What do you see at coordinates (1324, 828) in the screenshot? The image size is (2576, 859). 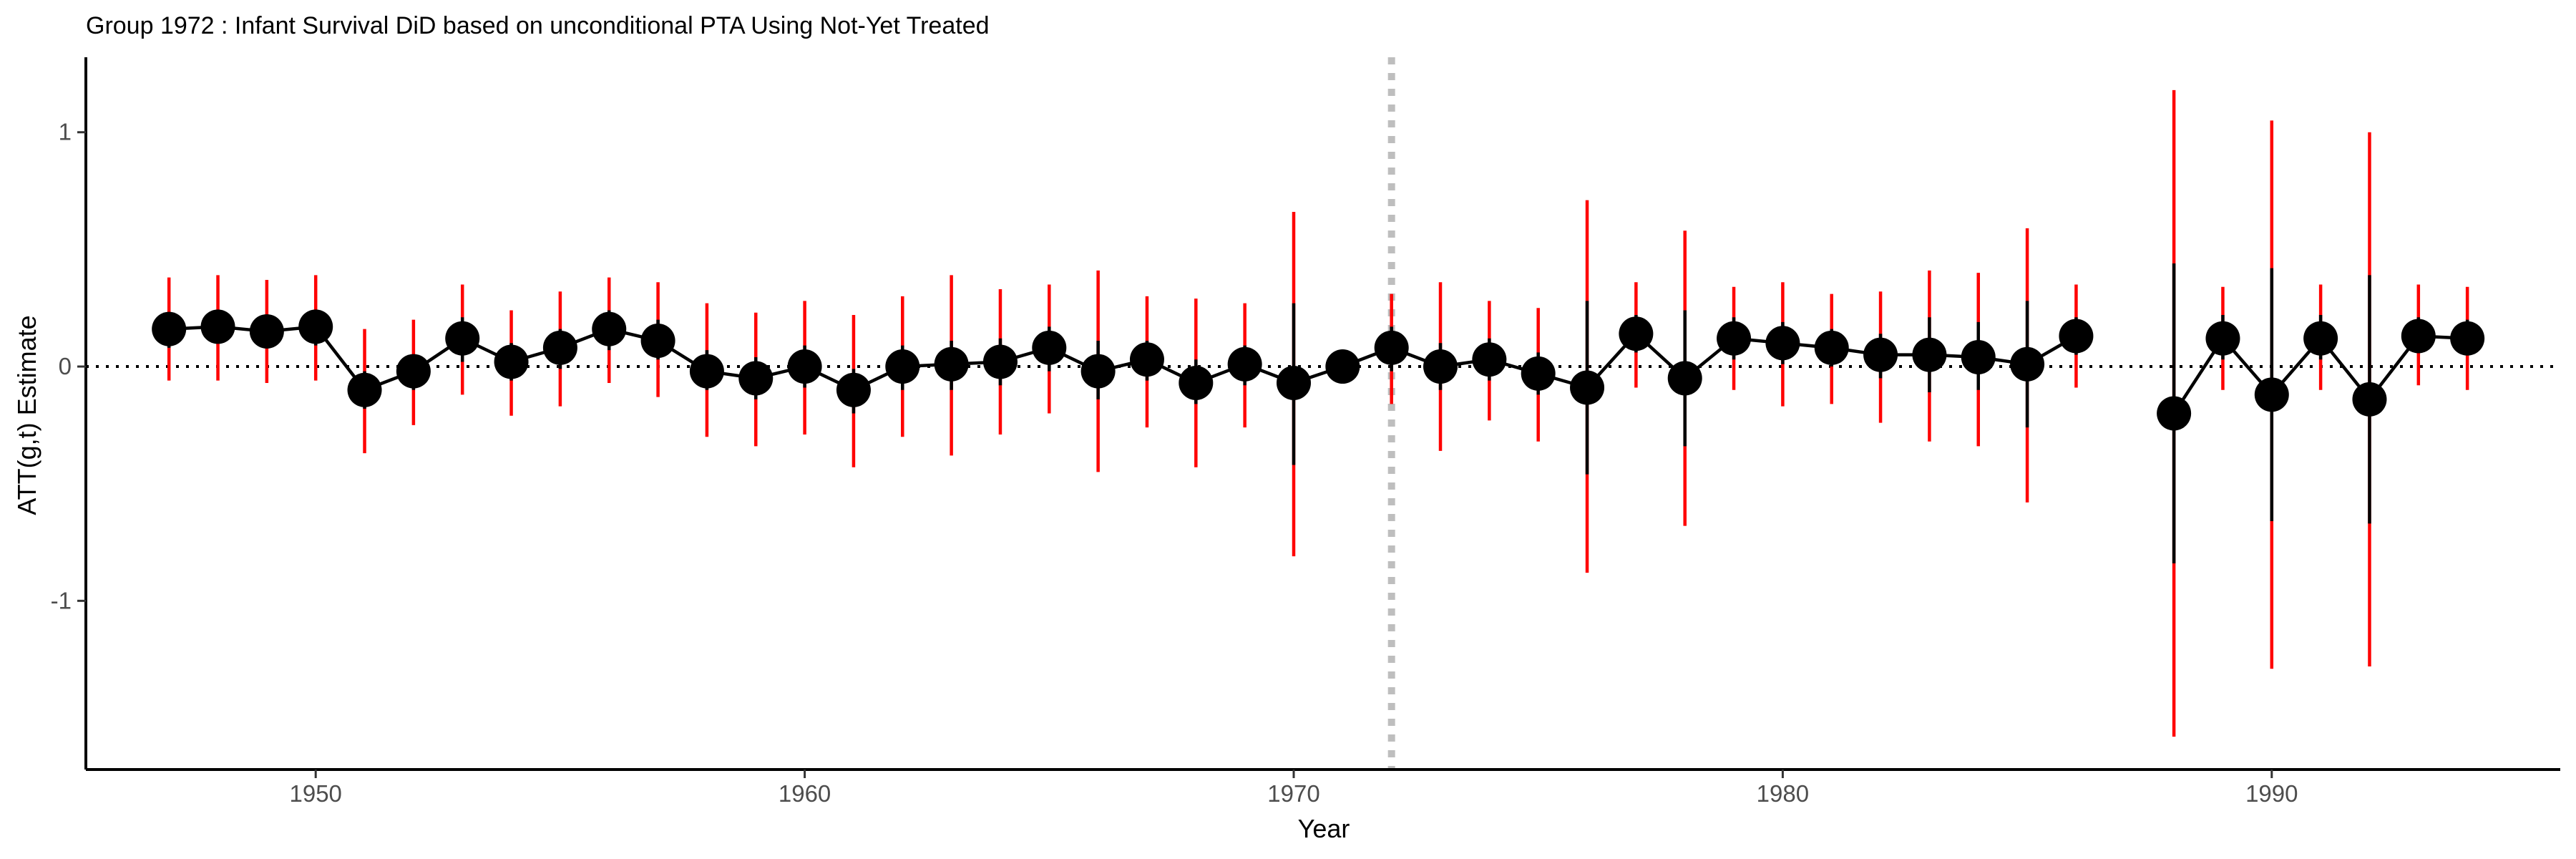 I see `x-axis-label: Year` at bounding box center [1324, 828].